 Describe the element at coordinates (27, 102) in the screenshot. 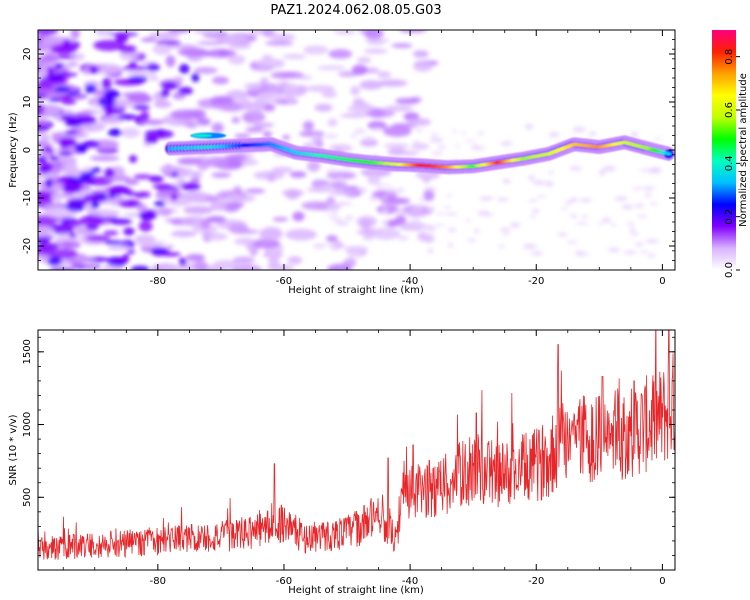

I see `spectrogram-ytick-label: 10` at that location.